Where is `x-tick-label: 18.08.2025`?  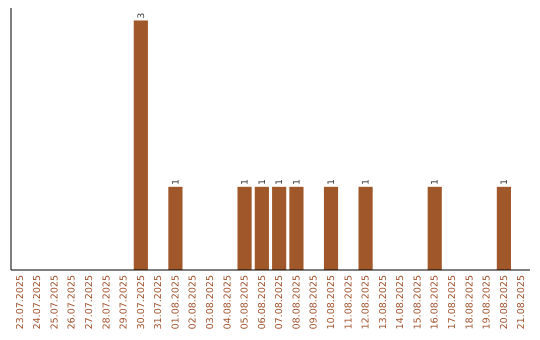 x-tick-label: 18.08.2025 is located at coordinates (470, 302).